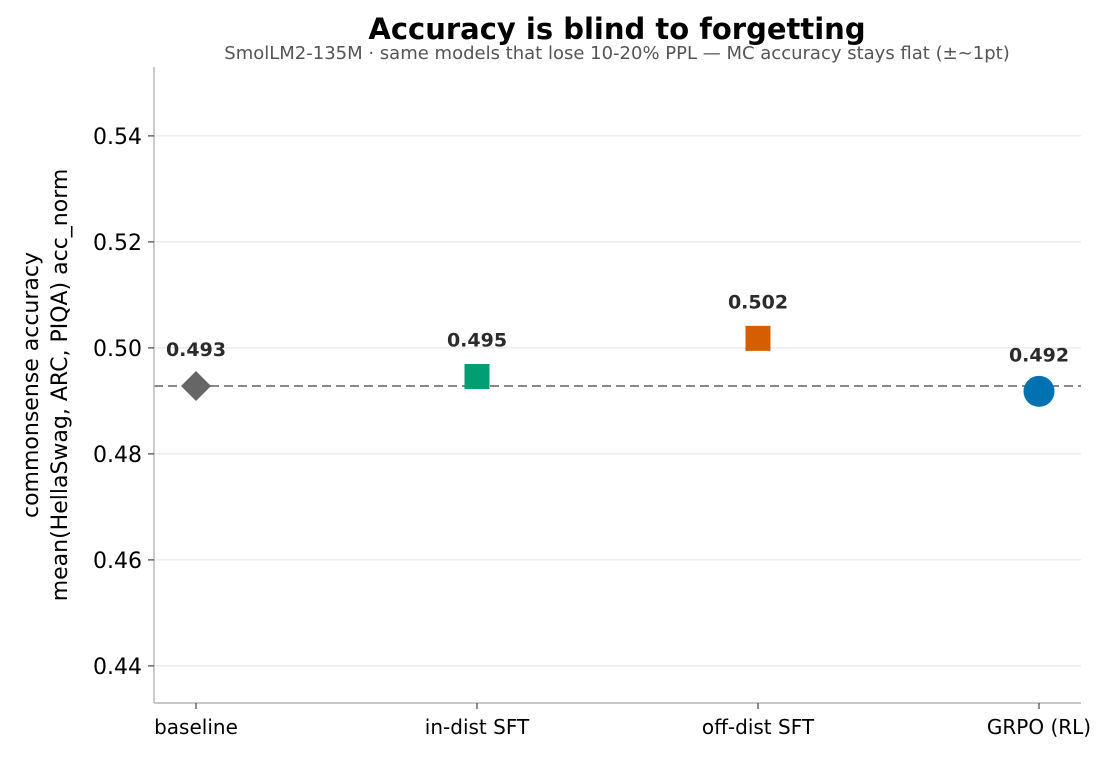  What do you see at coordinates (31, 385) in the screenshot?
I see `y-axis-label-line1: commonsense accuracy` at bounding box center [31, 385].